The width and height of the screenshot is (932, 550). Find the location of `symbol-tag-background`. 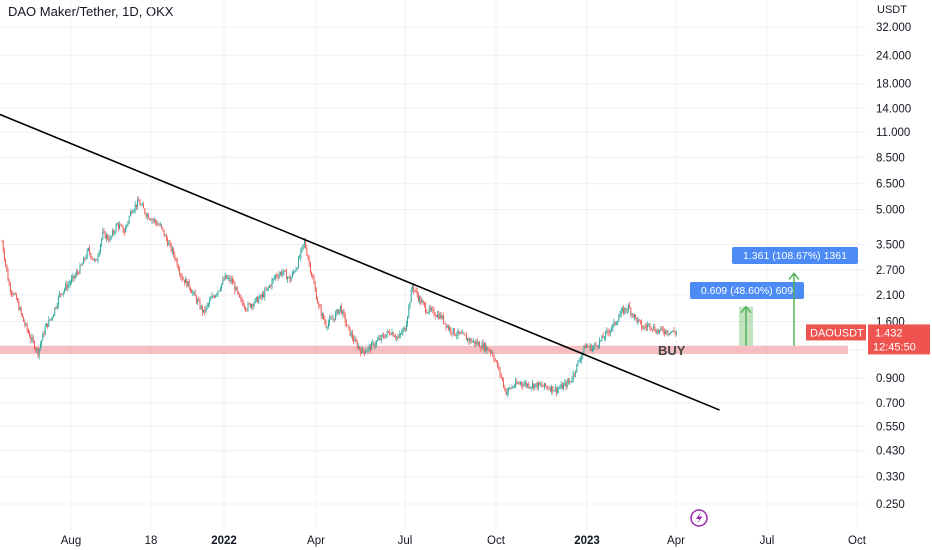

symbol-tag-background is located at coordinates (836, 332).